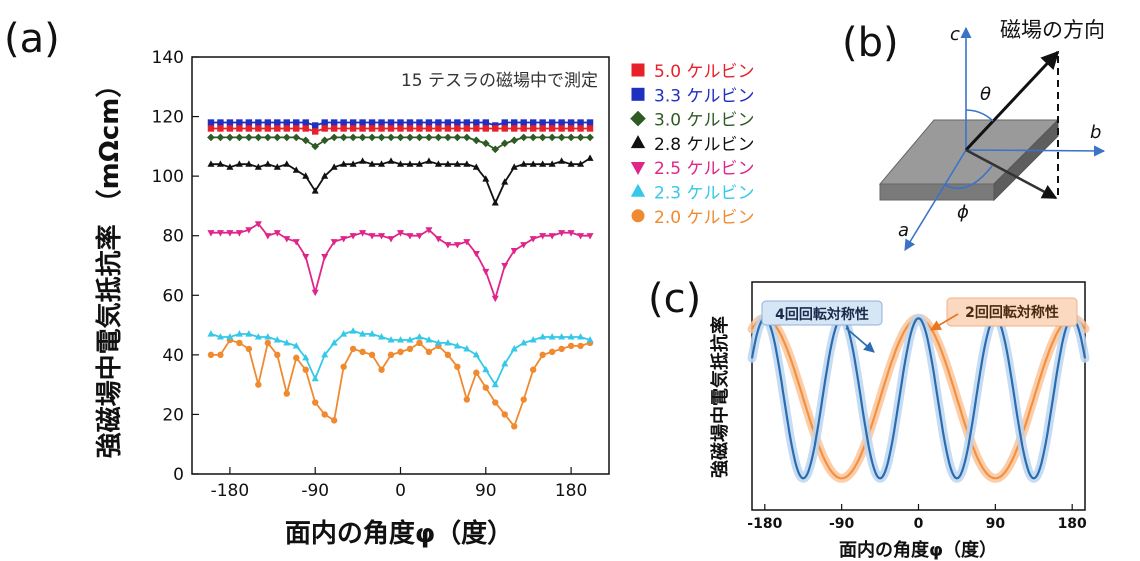 This screenshot has width=1140, height=561. Describe the element at coordinates (979, 115) in the screenshot. I see `theta-arc` at that location.